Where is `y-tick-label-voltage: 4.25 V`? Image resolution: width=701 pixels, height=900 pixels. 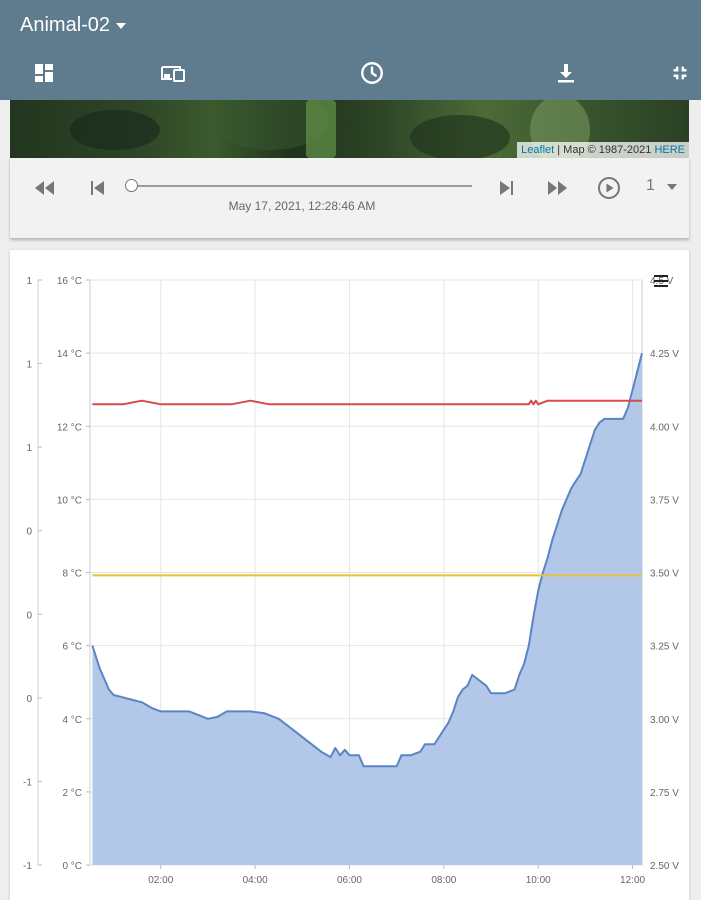
y-tick-label-voltage: 4.25 V is located at coordinates (664, 354).